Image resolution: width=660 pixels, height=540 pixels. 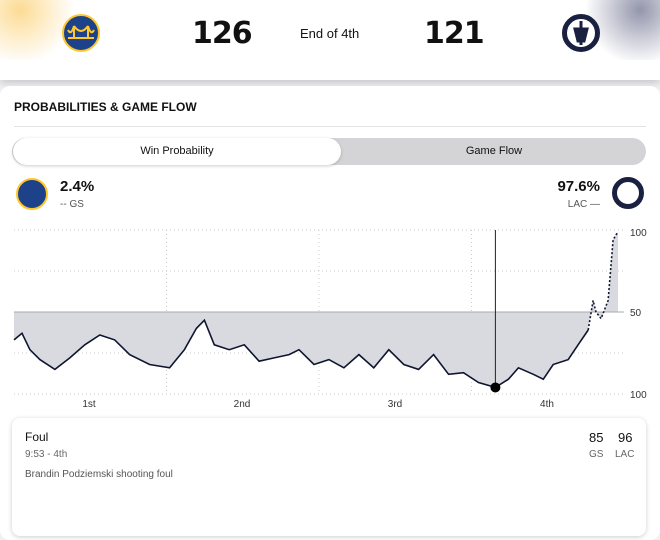 What do you see at coordinates (330, 33) in the screenshot?
I see `game-status: End of 4th` at bounding box center [330, 33].